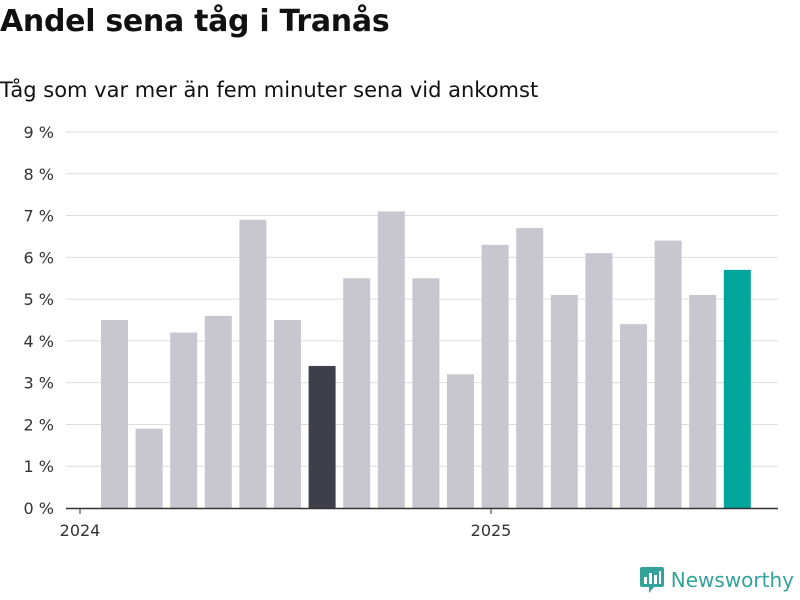 The height and width of the screenshot is (600, 800). I want to click on y-tick-label: 8 %, so click(39, 174).